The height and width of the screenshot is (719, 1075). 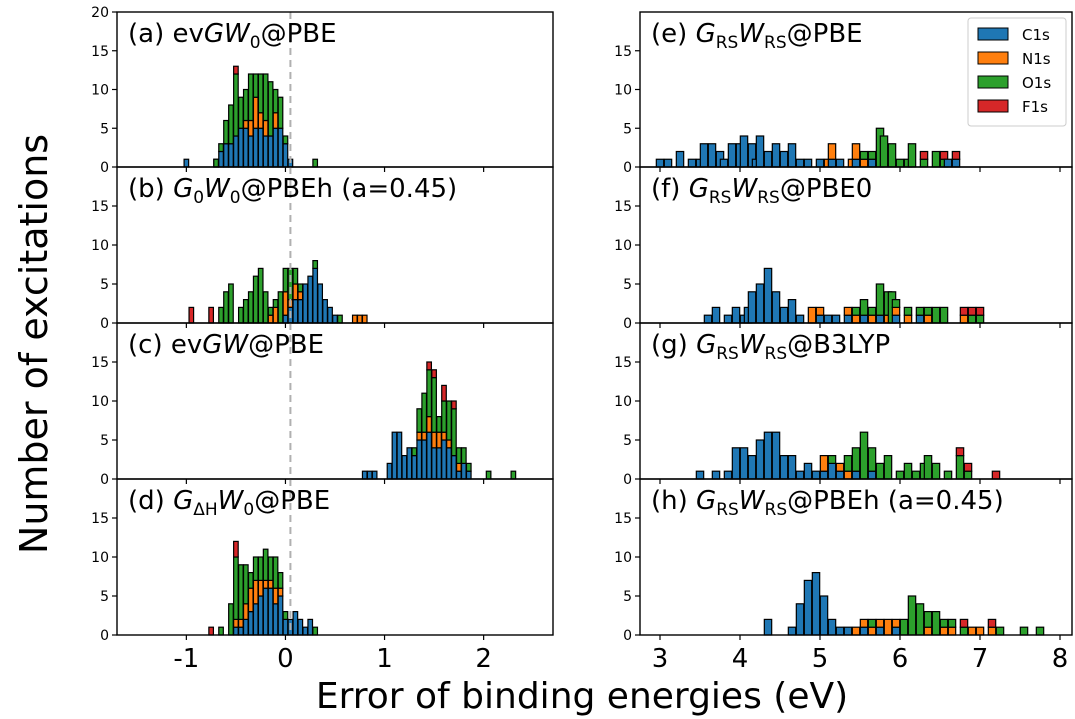 What do you see at coordinates (322, 249) in the screenshot?
I see `panel-1: 0 5 10 15 (b) G0W0@PBEh (a=0.45)` at bounding box center [322, 249].